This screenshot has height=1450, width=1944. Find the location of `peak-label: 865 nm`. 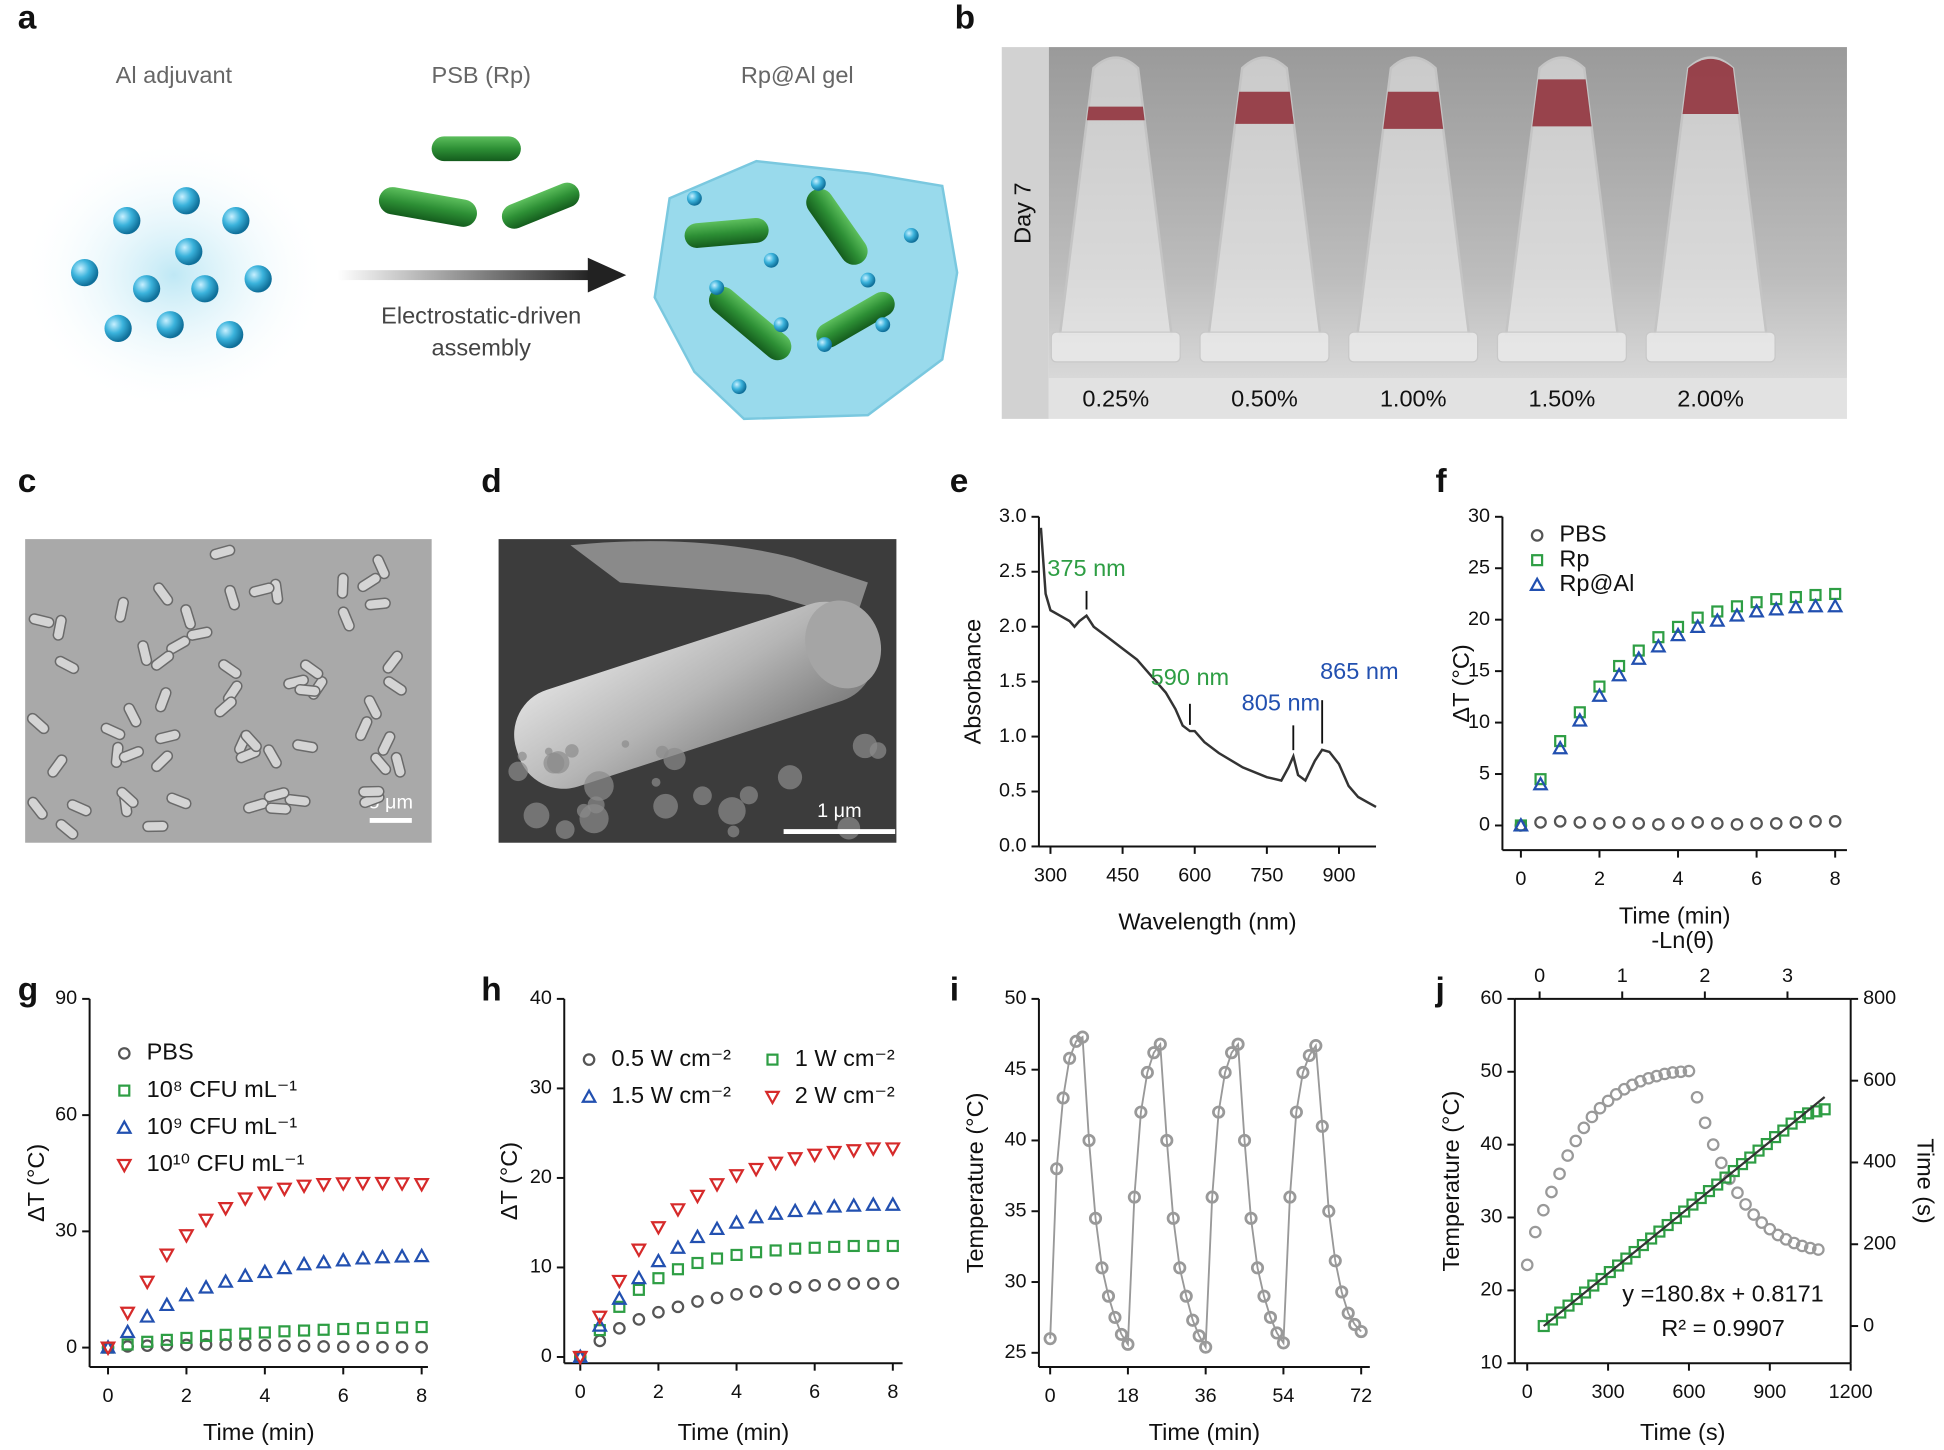

peak-label: 865 nm is located at coordinates (1359, 671).